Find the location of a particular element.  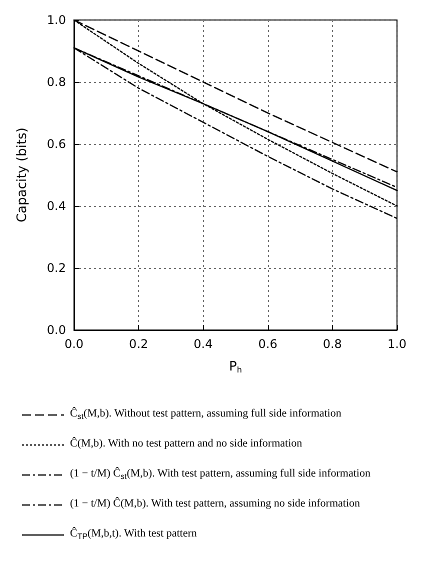

x-axis-title: Ph is located at coordinates (235, 367).